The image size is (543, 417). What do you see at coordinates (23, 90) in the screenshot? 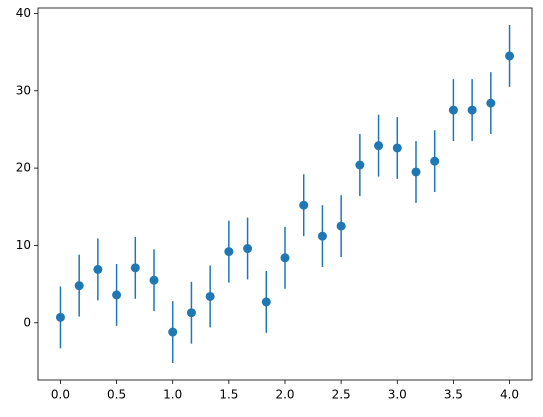
I see `y-tick-label: 30` at bounding box center [23, 90].